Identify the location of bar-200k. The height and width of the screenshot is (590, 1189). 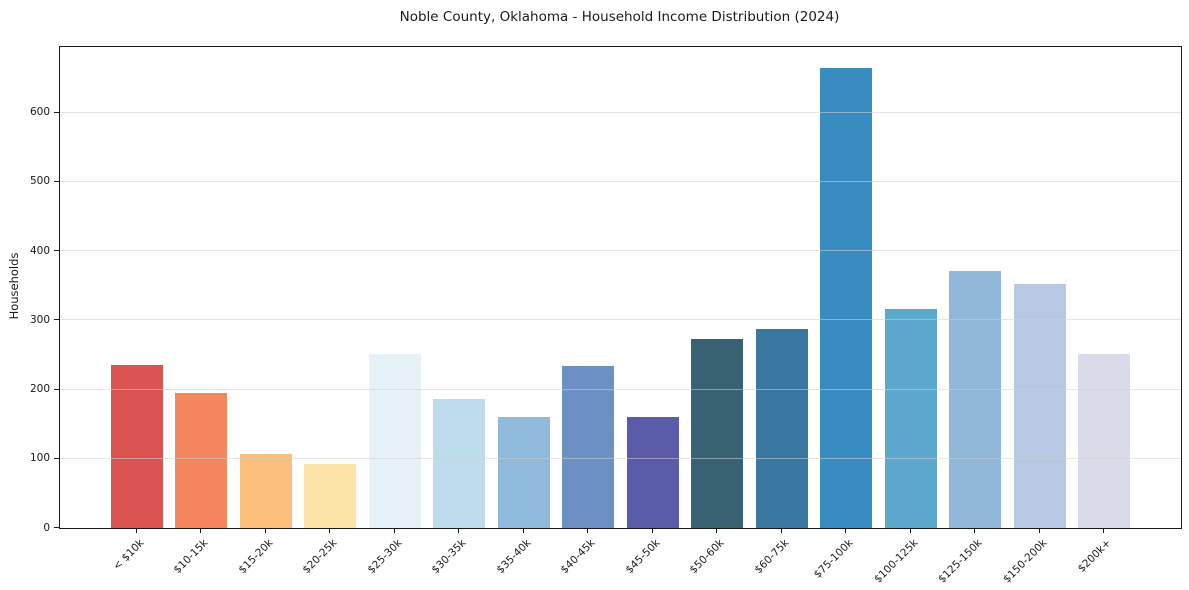
(1104, 440).